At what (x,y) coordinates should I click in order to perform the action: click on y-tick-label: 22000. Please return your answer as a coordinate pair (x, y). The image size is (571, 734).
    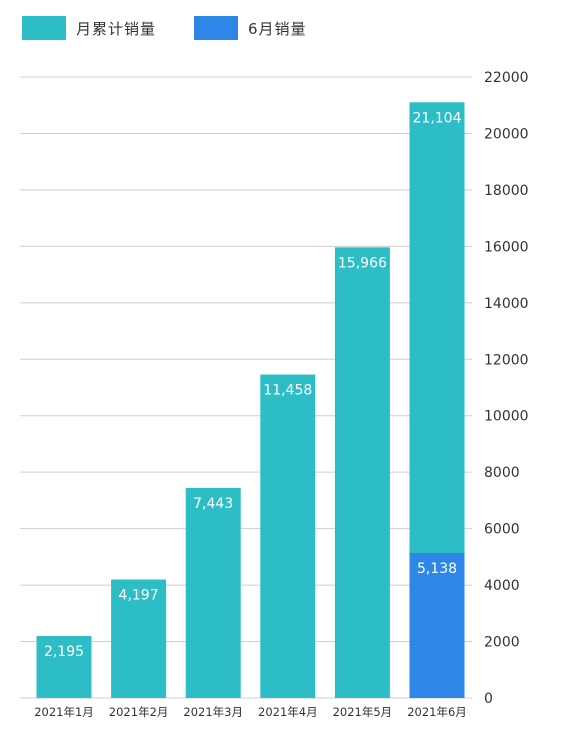
    Looking at the image, I should click on (506, 78).